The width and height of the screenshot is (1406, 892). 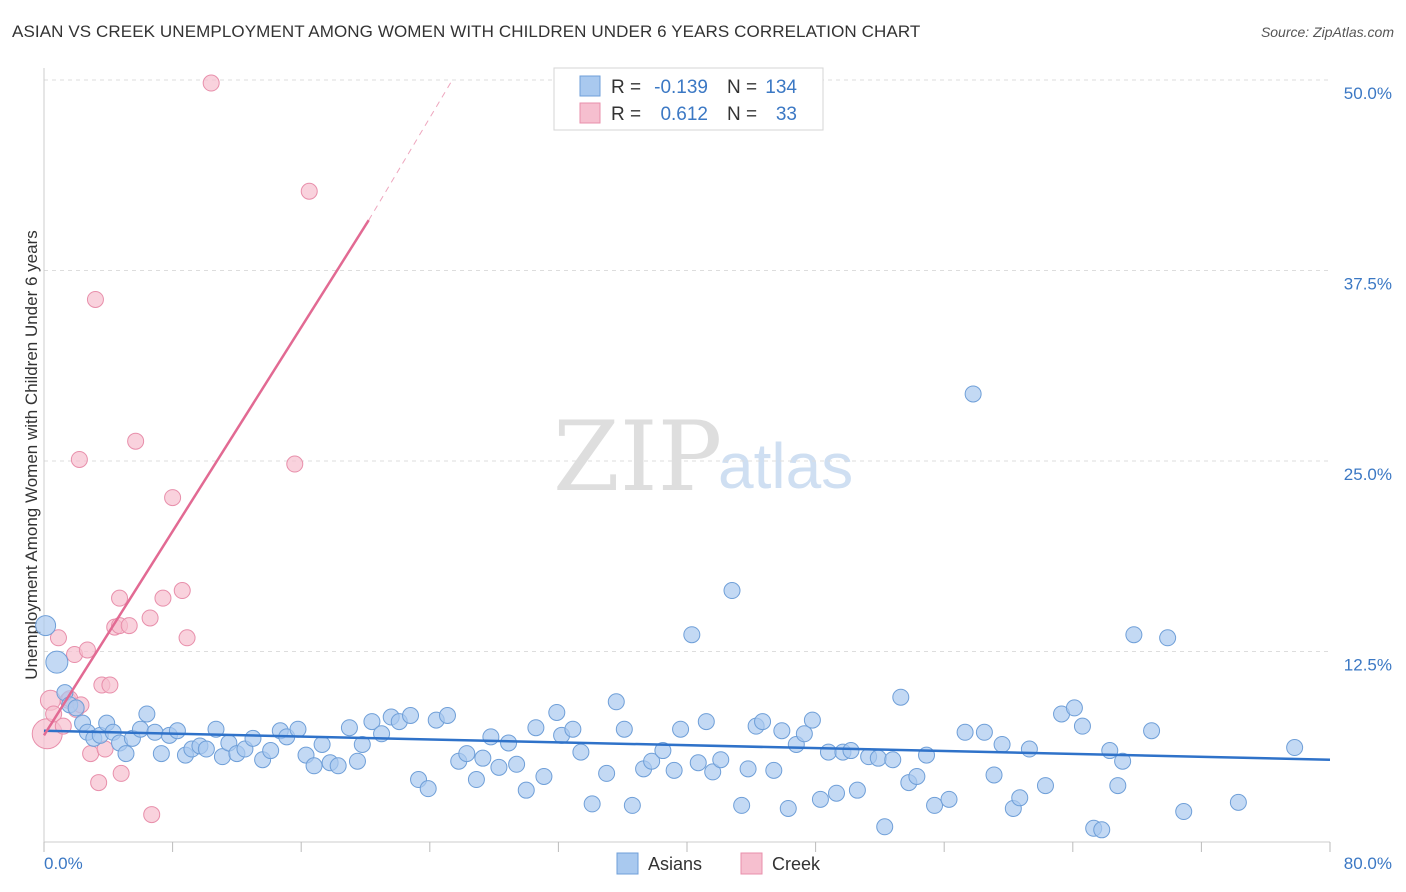 What do you see at coordinates (206, 477) in the screenshot?
I see `creek-trend-line` at bounding box center [206, 477].